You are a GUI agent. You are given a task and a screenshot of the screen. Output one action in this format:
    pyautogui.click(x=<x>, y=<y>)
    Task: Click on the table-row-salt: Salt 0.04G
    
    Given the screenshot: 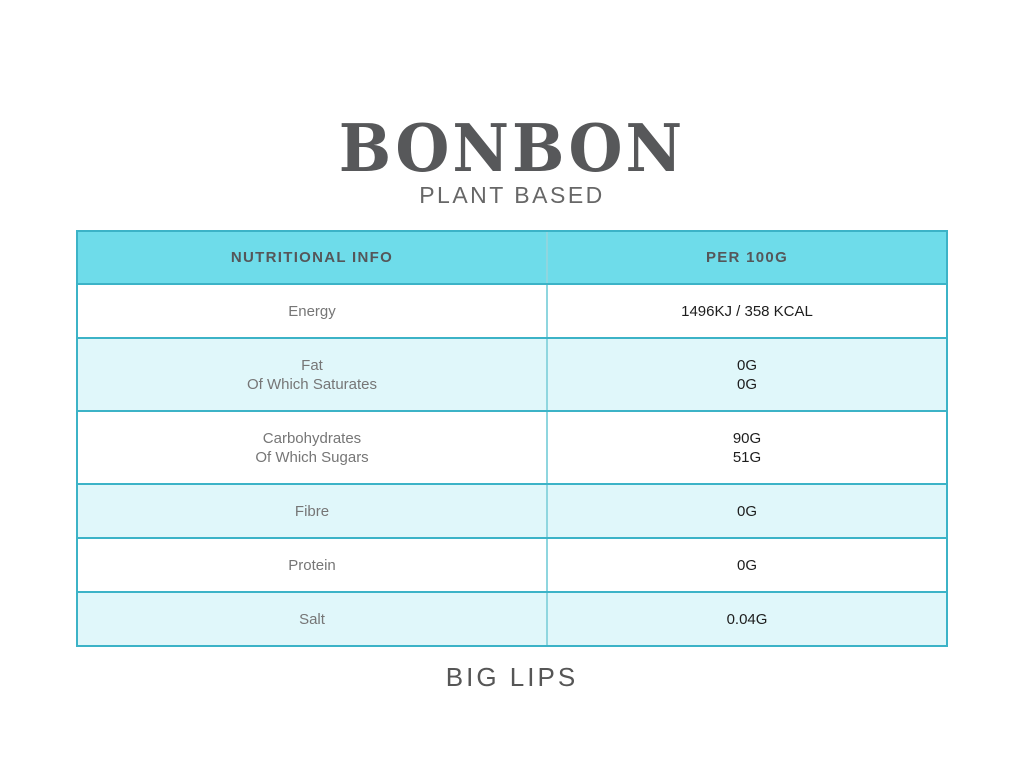 What is the action you would take?
    pyautogui.click(x=512, y=618)
    